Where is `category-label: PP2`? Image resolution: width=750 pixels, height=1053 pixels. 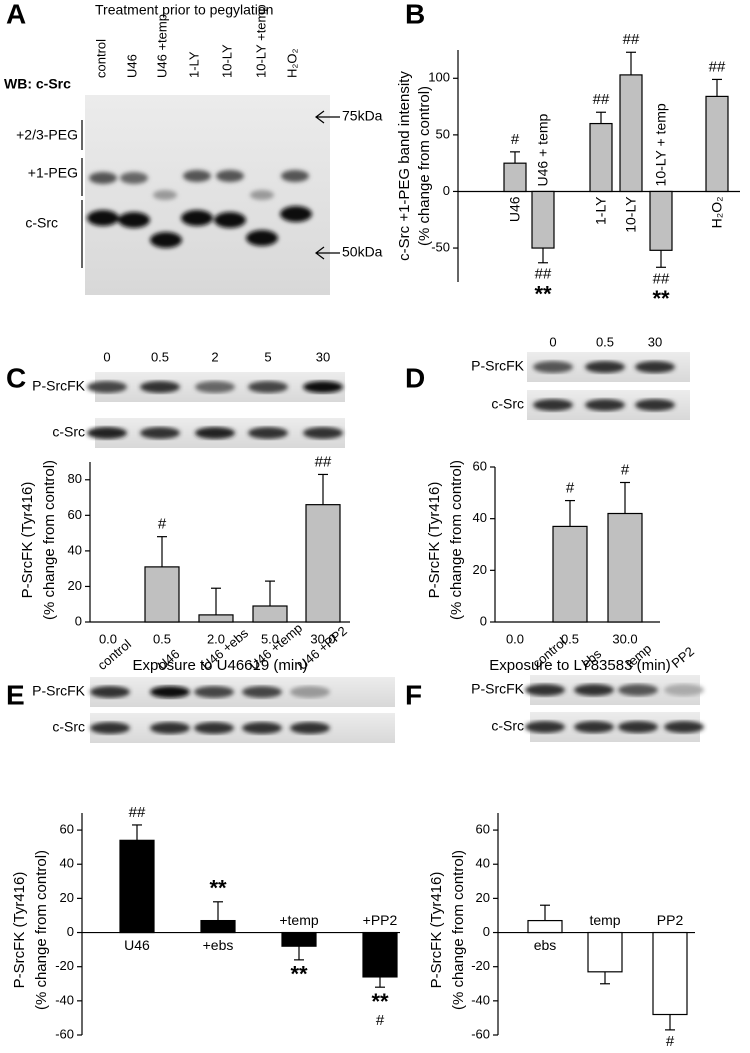
category-label: PP2 is located at coordinates (670, 920).